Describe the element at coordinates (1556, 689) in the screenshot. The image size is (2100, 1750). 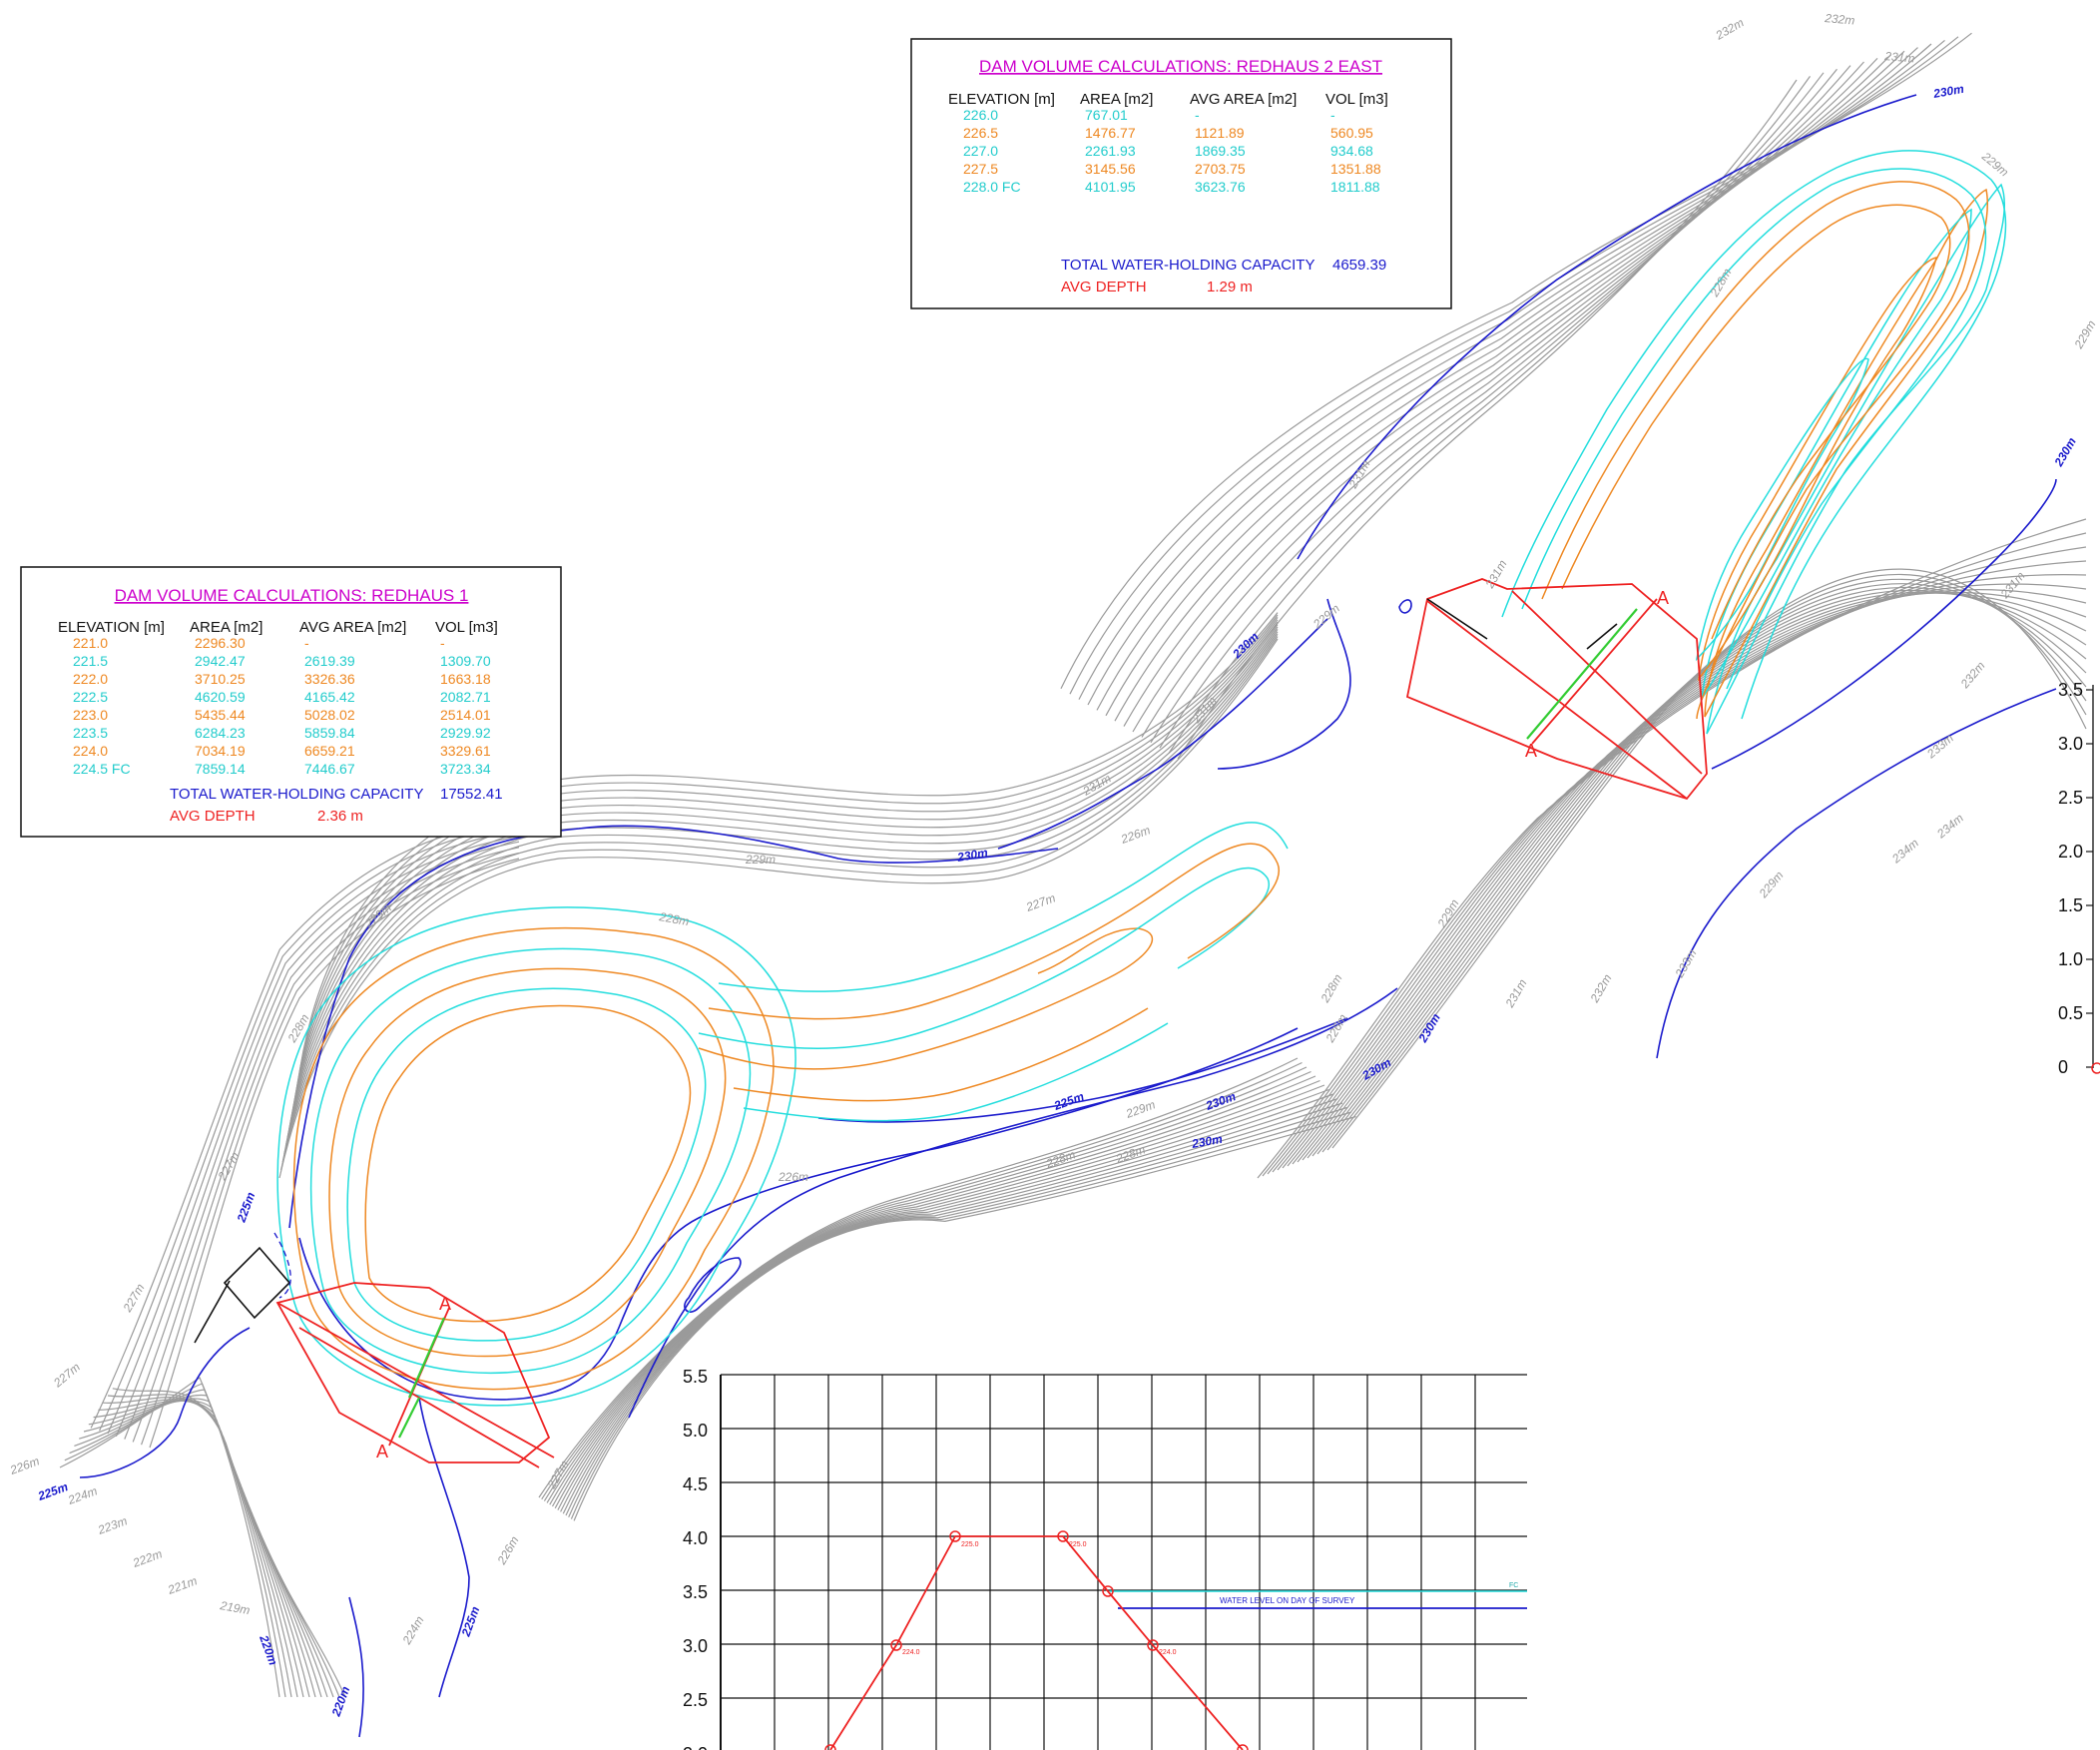
I see `east-wall-outline` at that location.